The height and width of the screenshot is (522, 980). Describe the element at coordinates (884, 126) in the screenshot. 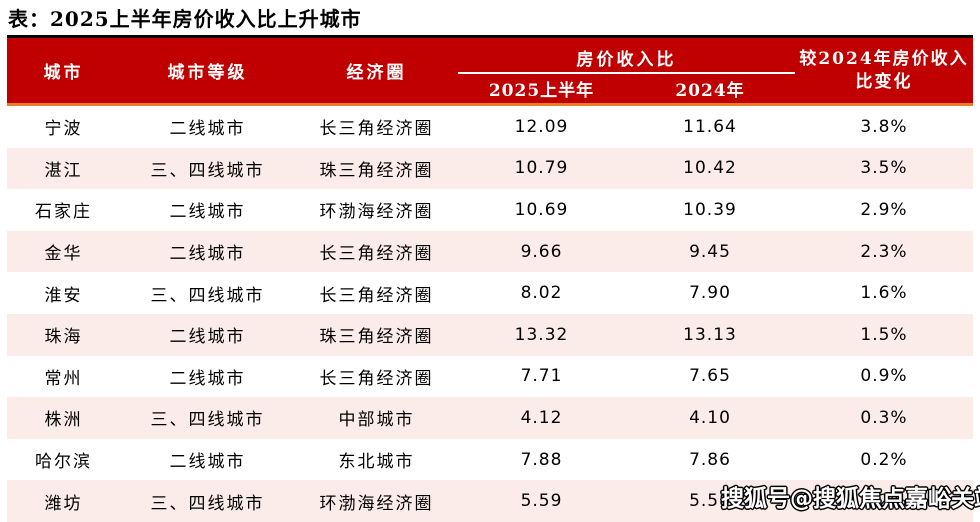

I see `cell-change: 3.8%` at that location.